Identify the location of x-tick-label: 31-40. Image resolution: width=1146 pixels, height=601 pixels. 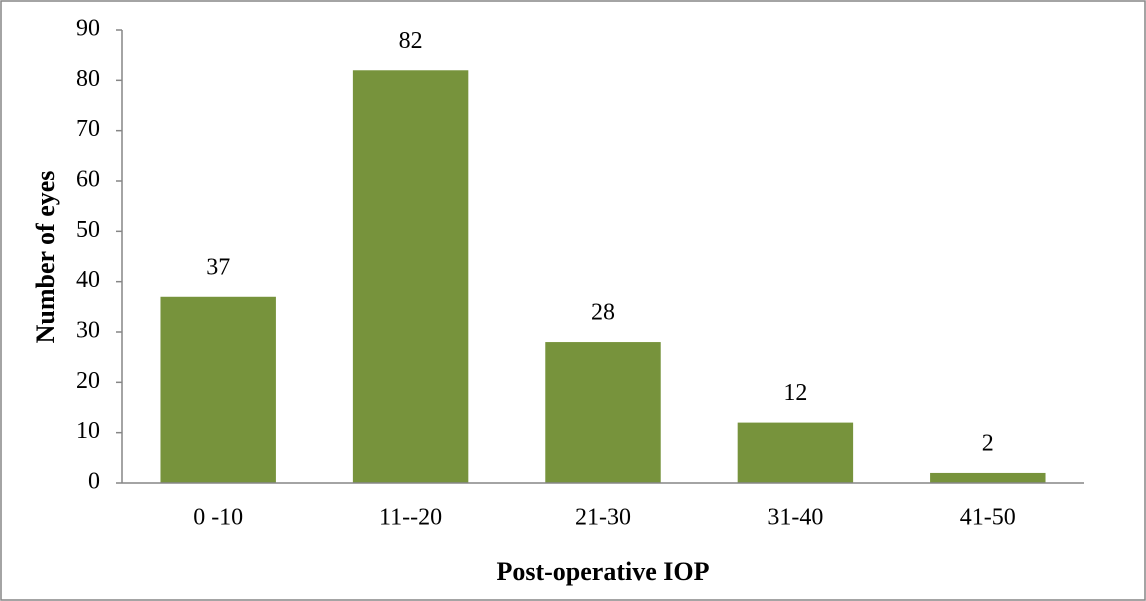
(795, 518).